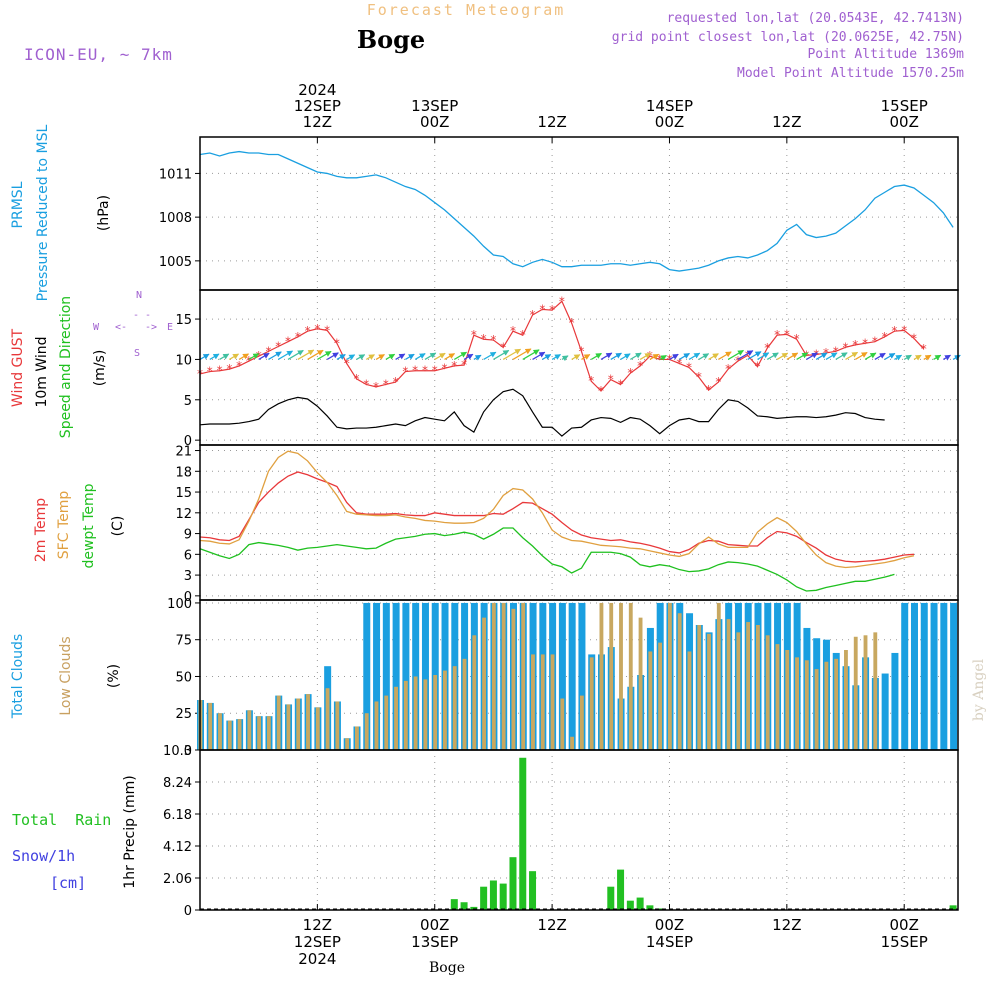 The height and width of the screenshot is (1000, 1000). What do you see at coordinates (170, 327) in the screenshot?
I see `compass-e: E` at bounding box center [170, 327].